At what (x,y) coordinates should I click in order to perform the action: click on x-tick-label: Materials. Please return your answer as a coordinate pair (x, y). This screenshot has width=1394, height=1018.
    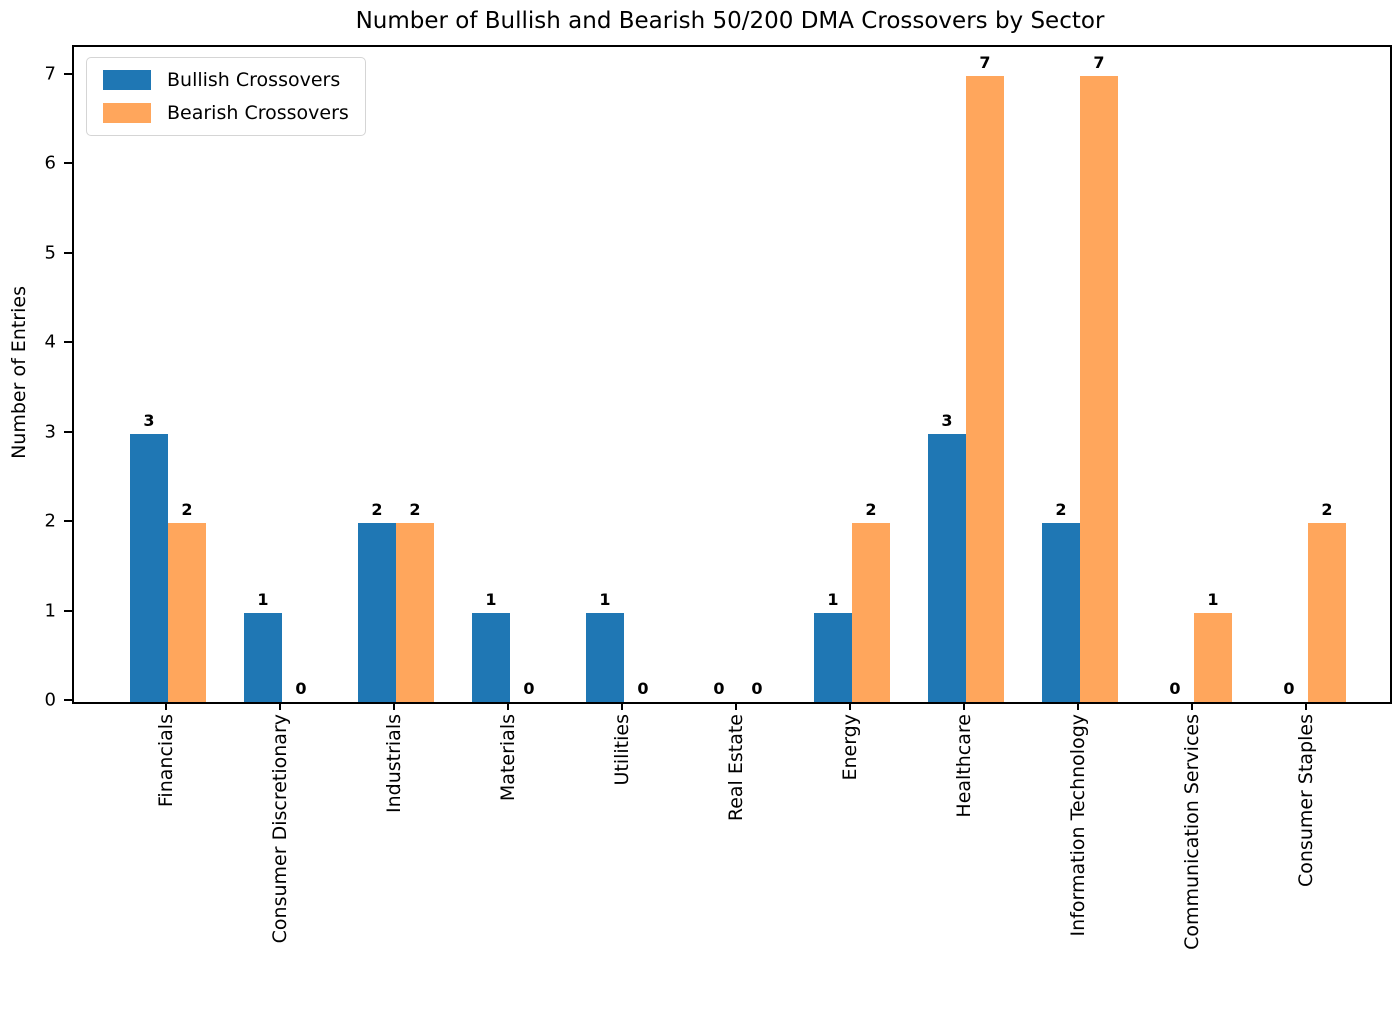
    Looking at the image, I should click on (508, 758).